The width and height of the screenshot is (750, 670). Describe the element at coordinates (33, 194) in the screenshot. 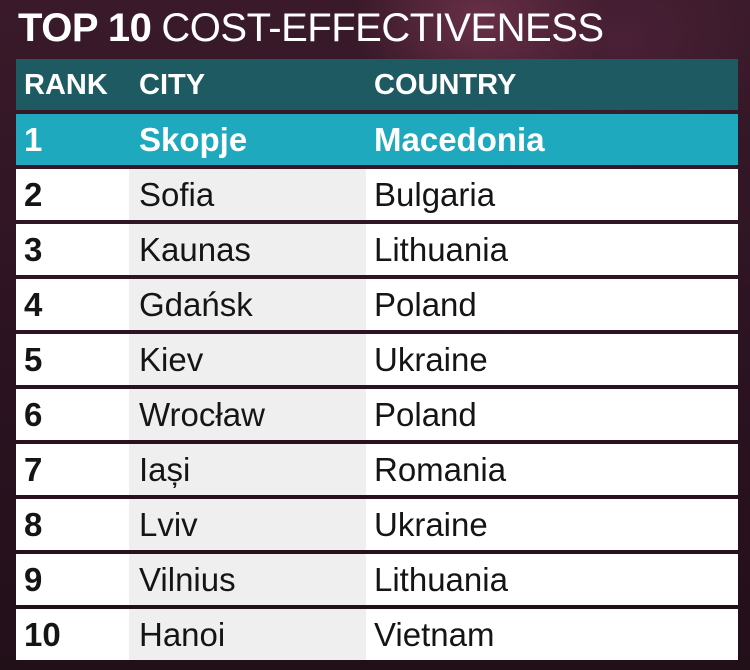

I see `cell-rank: 2` at that location.